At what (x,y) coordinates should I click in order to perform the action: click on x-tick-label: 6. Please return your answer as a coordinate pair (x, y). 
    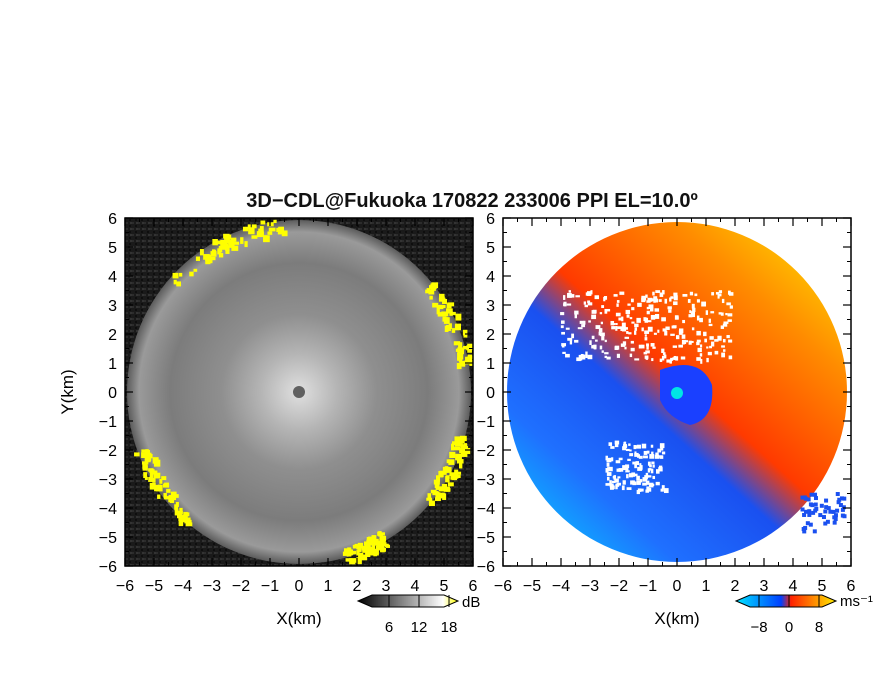
    Looking at the image, I should click on (473, 586).